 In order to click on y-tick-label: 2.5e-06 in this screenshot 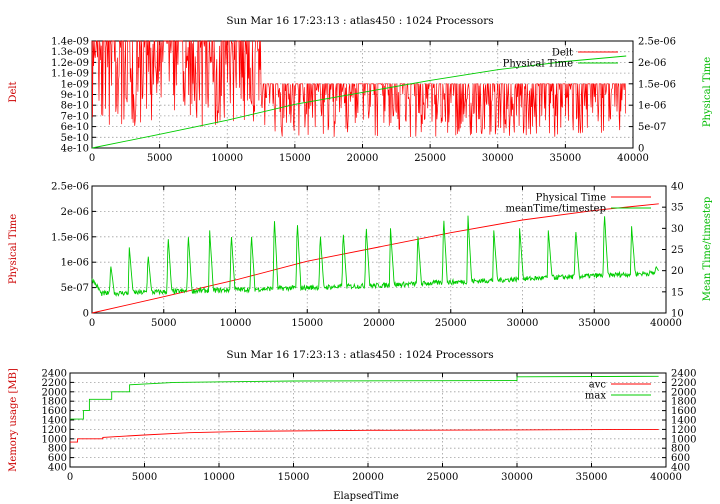, I will do `click(70, 187)`.